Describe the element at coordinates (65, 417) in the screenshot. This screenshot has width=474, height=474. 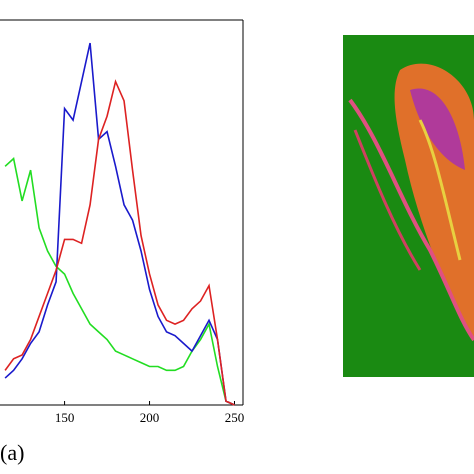
I see `x-tick-label: 150` at that location.